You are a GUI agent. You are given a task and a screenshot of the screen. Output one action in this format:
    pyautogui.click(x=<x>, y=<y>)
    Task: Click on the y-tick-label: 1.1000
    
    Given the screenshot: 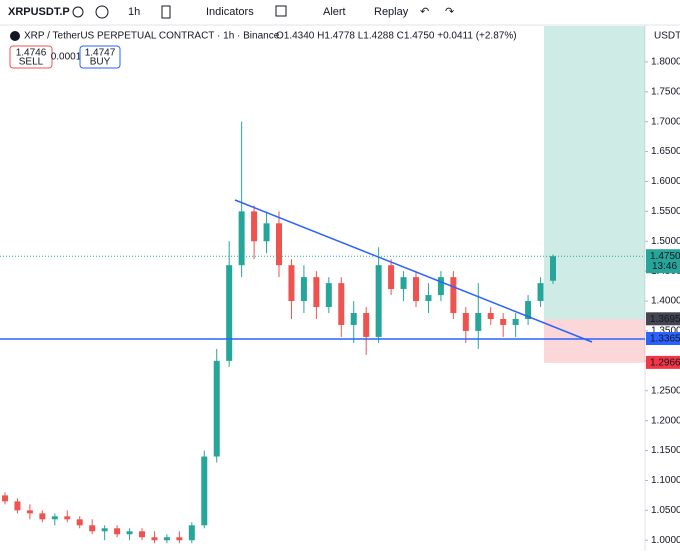 What is the action you would take?
    pyautogui.click(x=665, y=480)
    